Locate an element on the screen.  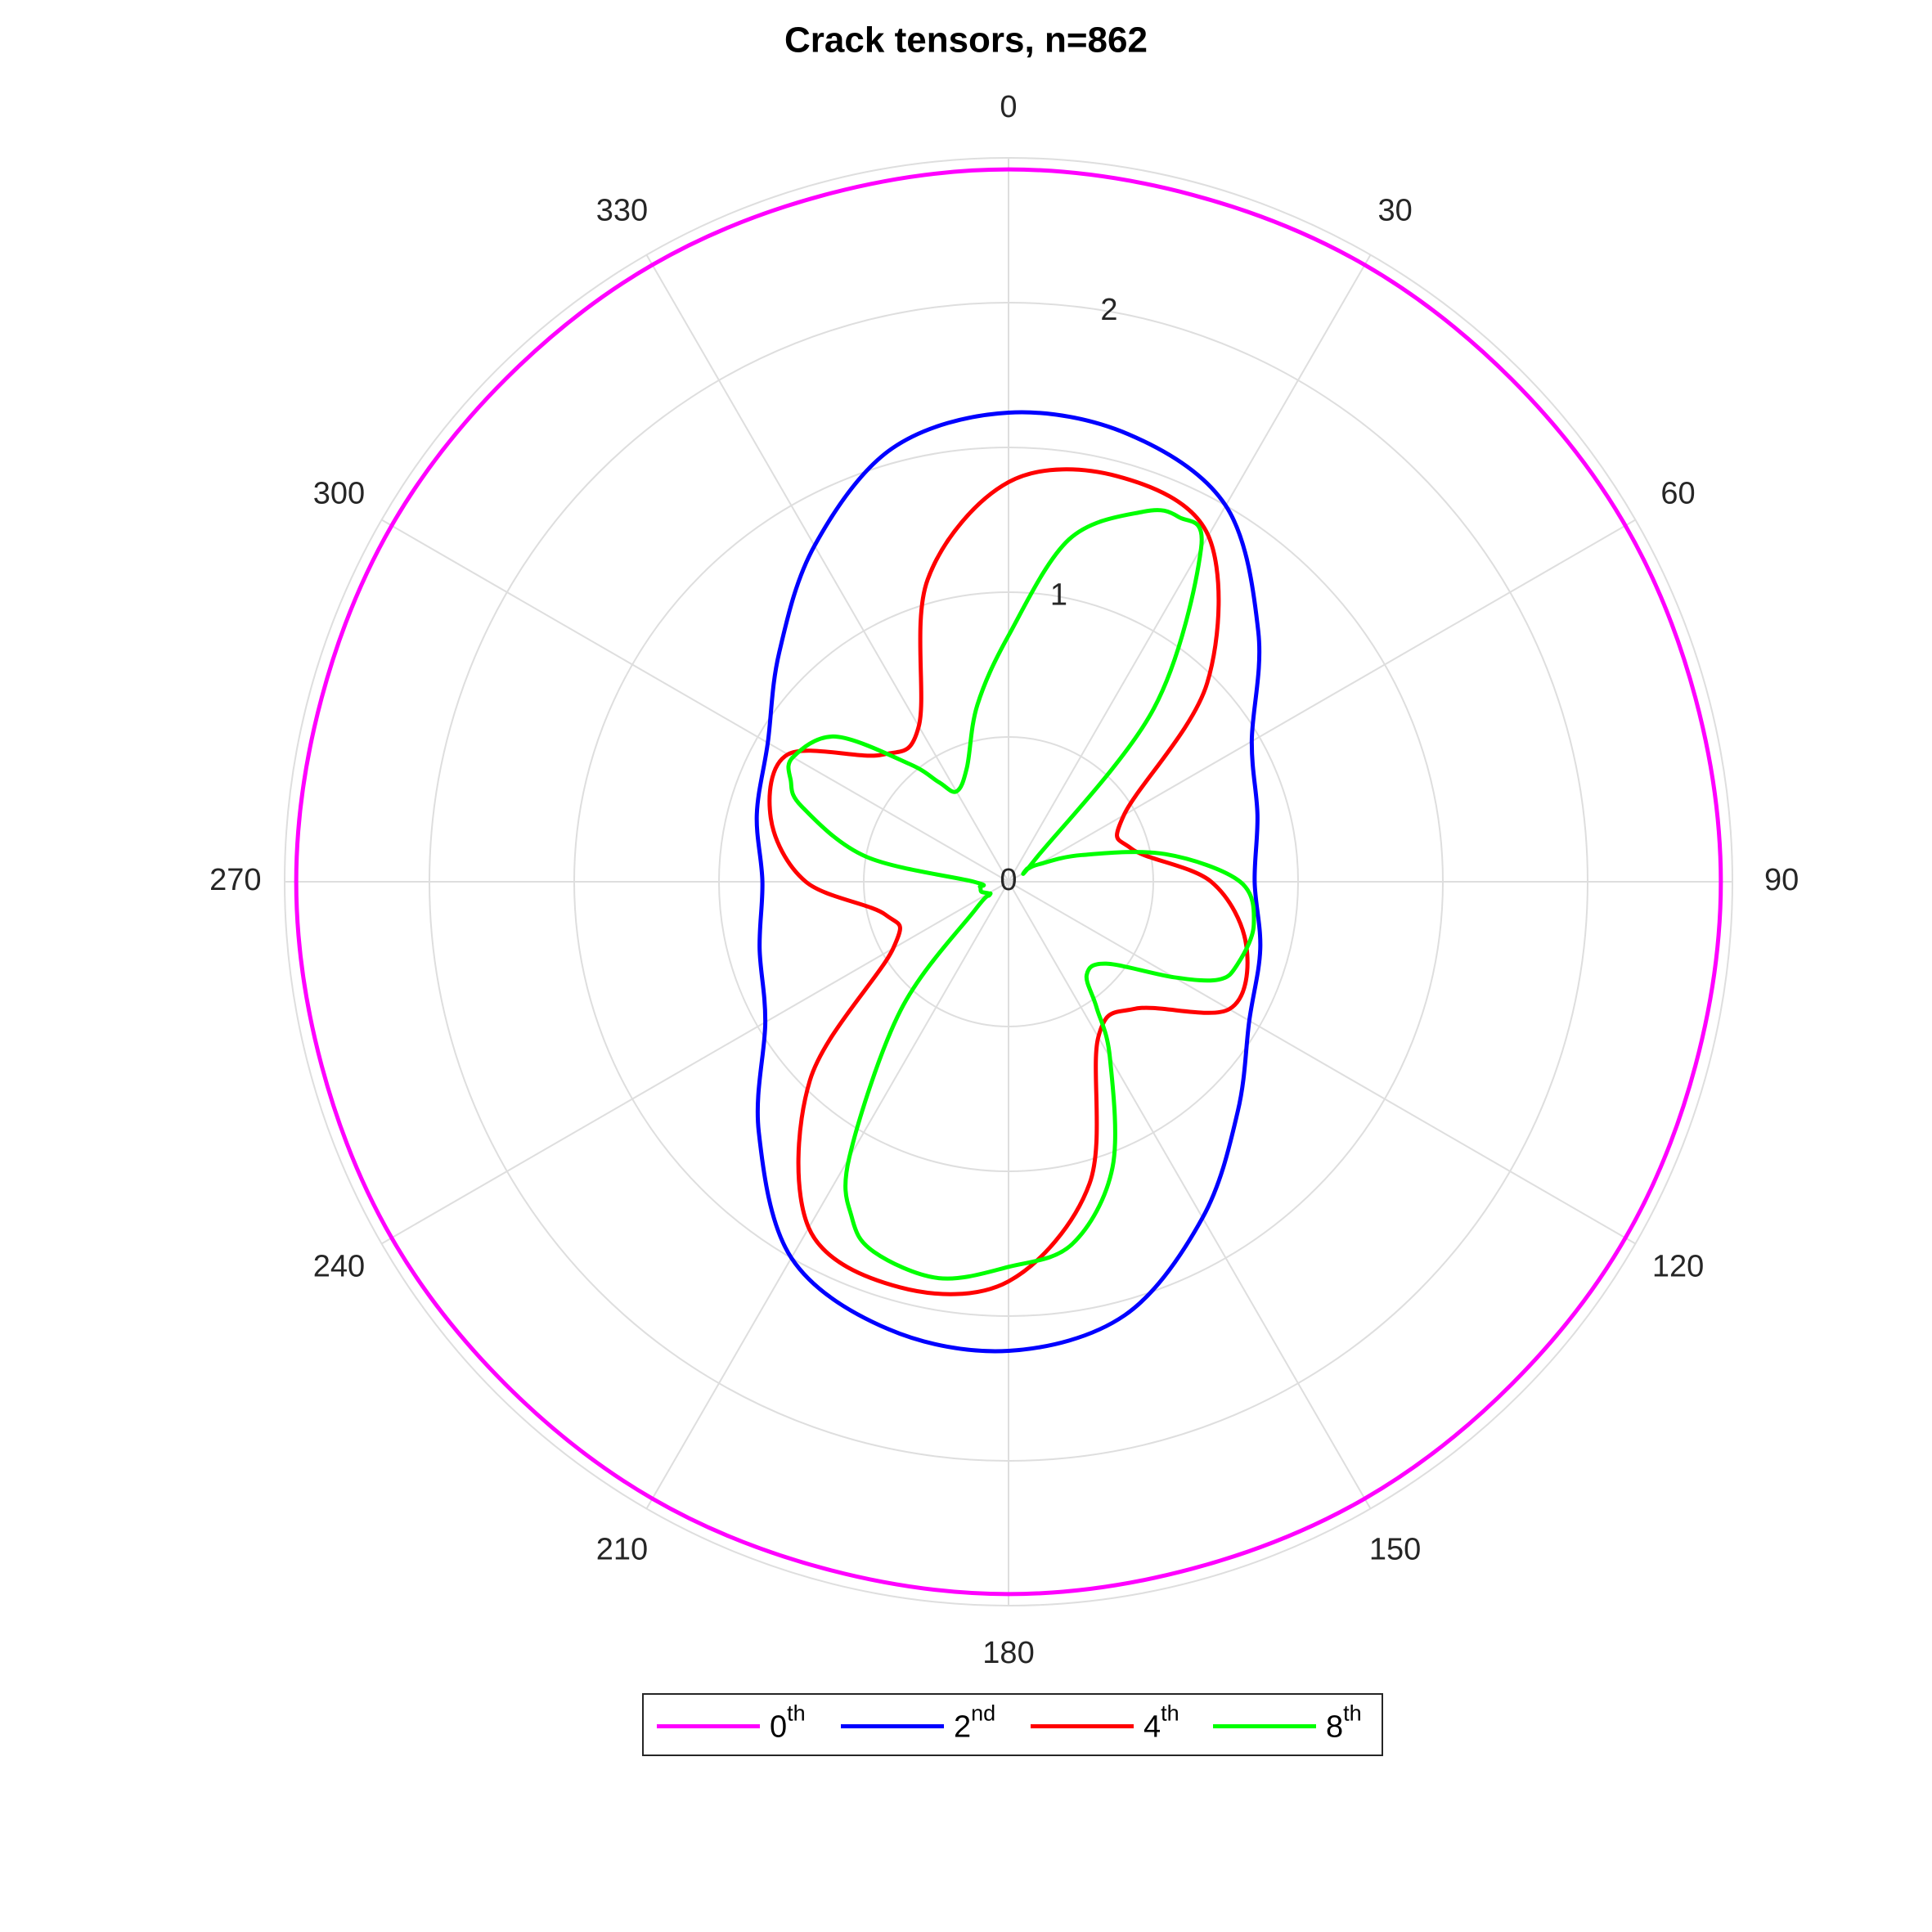
legend: 0th 2nd 4th 8th is located at coordinates (1013, 1724).